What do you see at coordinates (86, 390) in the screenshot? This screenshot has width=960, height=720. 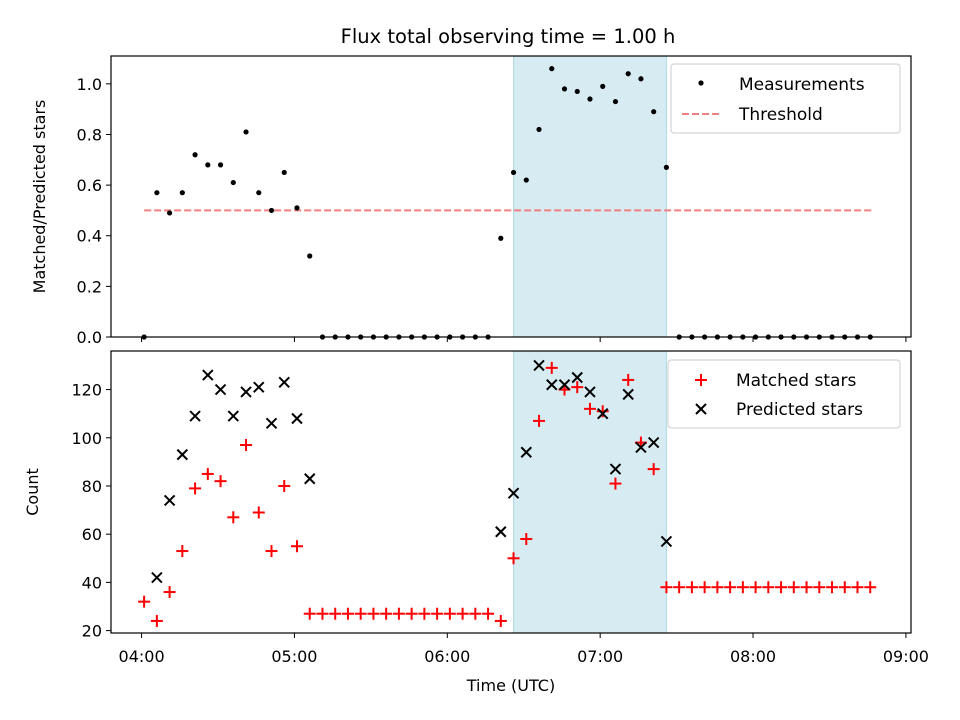 I see `bottom-y-tick-label: 120` at bounding box center [86, 390].